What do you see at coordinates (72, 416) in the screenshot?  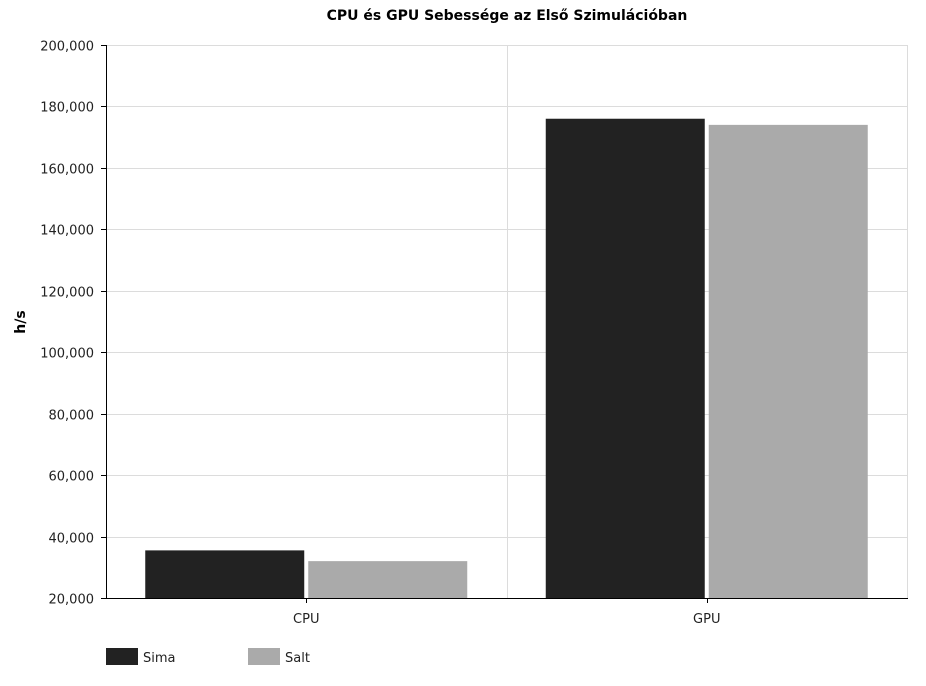 I see `y-tick-label: 80,000` at bounding box center [72, 416].